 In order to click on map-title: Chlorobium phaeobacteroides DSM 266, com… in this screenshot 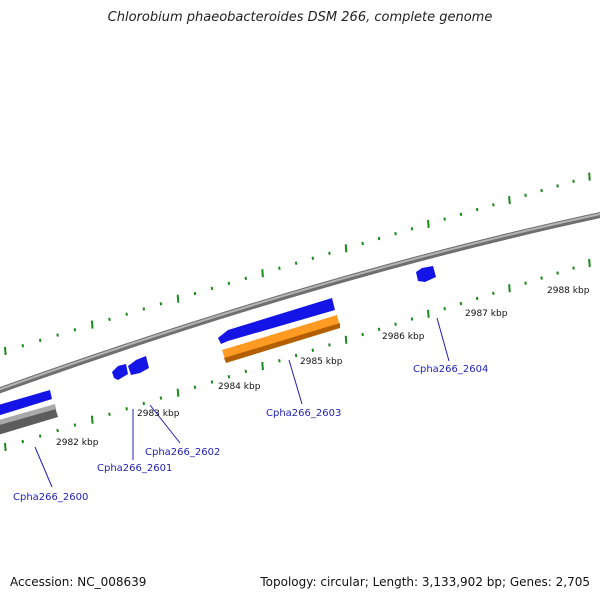, I will do `click(300, 17)`.